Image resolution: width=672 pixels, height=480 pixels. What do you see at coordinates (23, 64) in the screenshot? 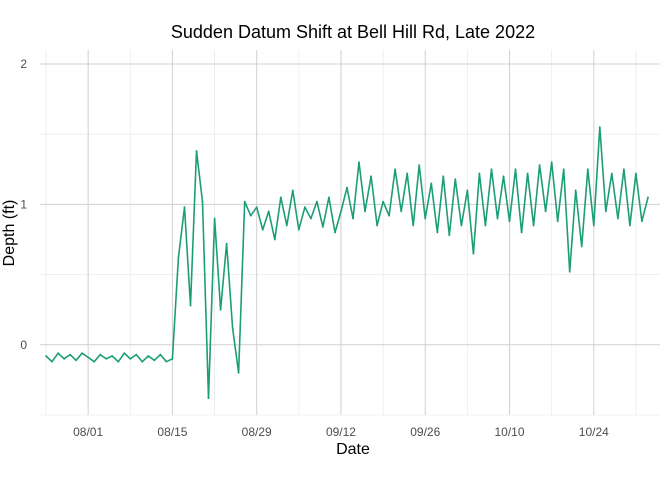
I see `y-tick-label: 2` at bounding box center [23, 64].